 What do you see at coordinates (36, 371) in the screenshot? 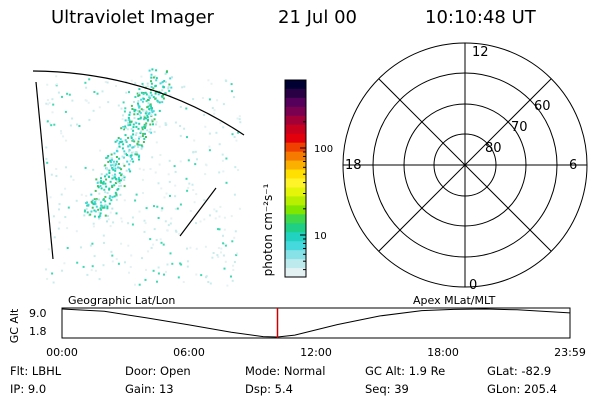
I see `filter-info: Flt: LBHL` at bounding box center [36, 371].